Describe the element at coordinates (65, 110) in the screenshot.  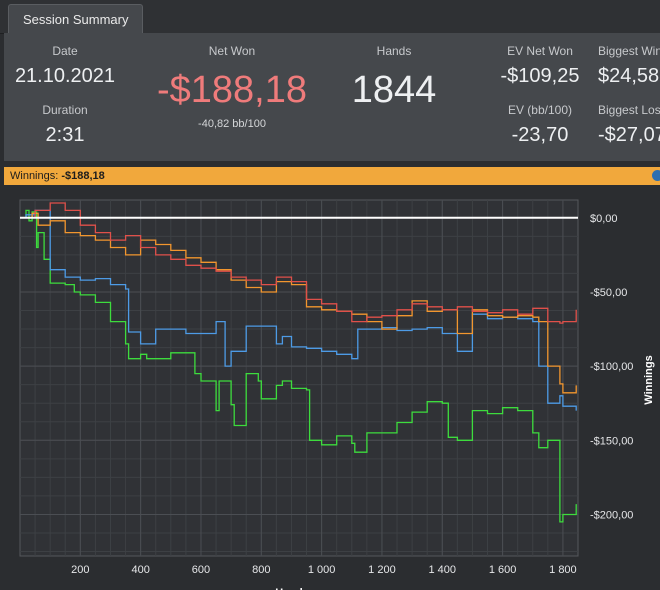
I see `duration-label: Duration` at that location.